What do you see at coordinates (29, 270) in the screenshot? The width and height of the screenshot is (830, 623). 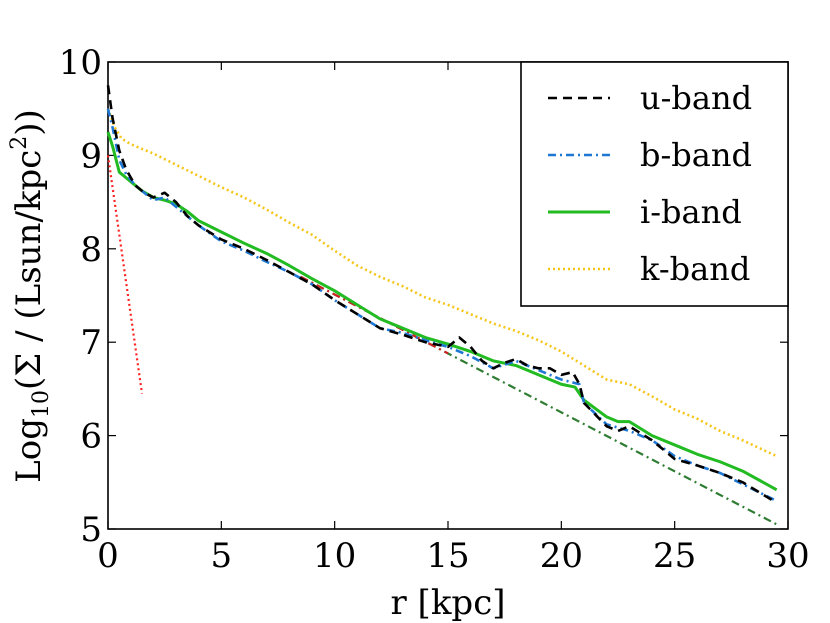 I see `y-axis-label-mid: (Σ / (Lsun/kpc` at bounding box center [29, 270].